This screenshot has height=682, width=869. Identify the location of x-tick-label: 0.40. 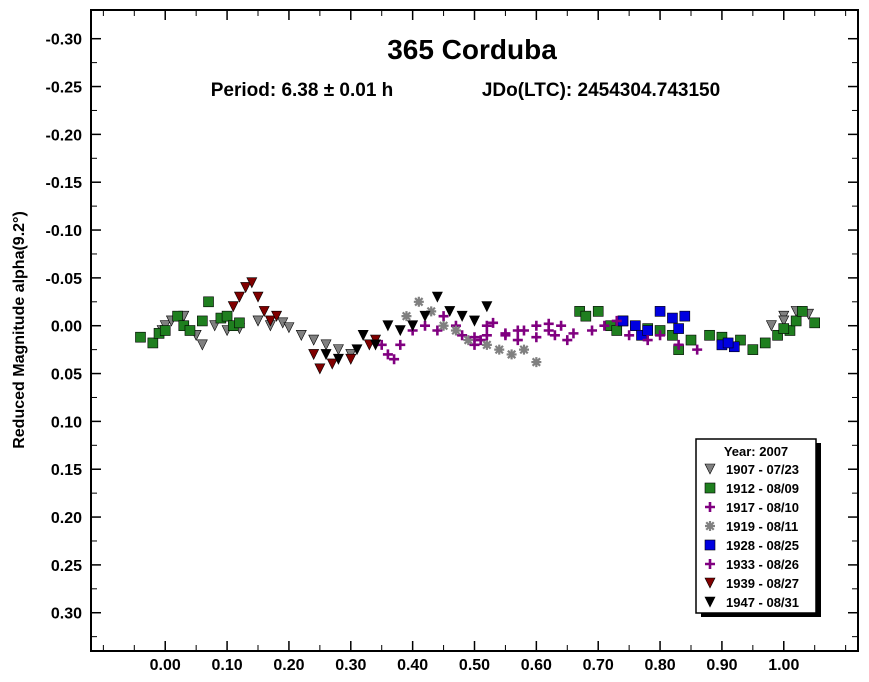
(412, 665).